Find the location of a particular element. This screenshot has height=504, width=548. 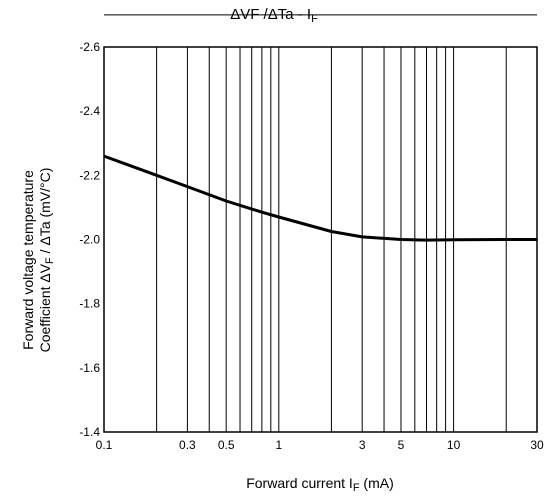

y-axis-label-line1: Forward voltage temperature is located at coordinates (28, 260).